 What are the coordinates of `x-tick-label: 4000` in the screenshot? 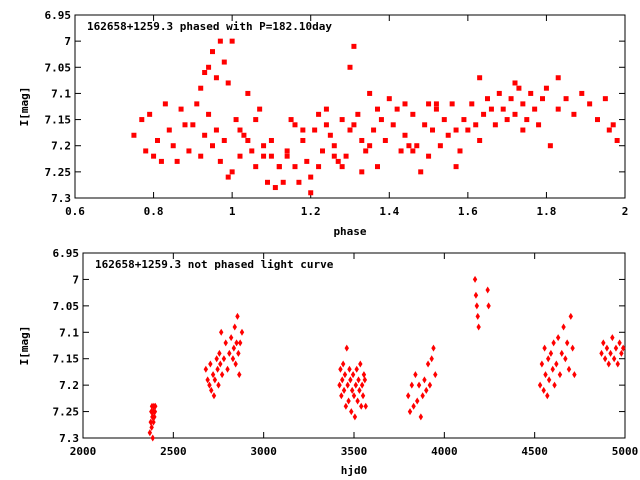 It's located at (444, 451).